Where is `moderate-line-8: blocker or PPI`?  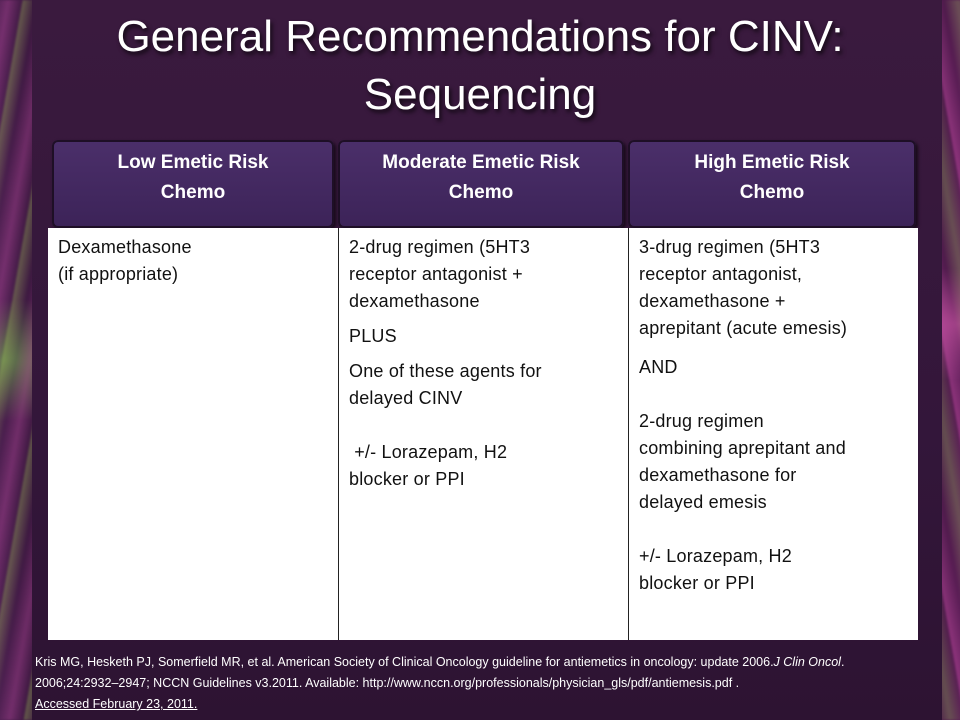
moderate-line-8: blocker or PPI is located at coordinates (407, 479).